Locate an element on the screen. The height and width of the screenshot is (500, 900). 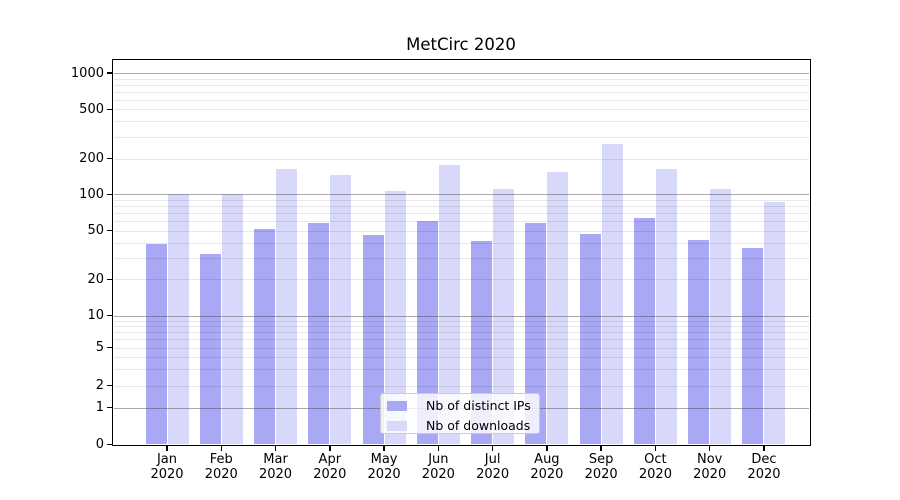
y-tick-label-100: 100 is located at coordinates (91, 194).